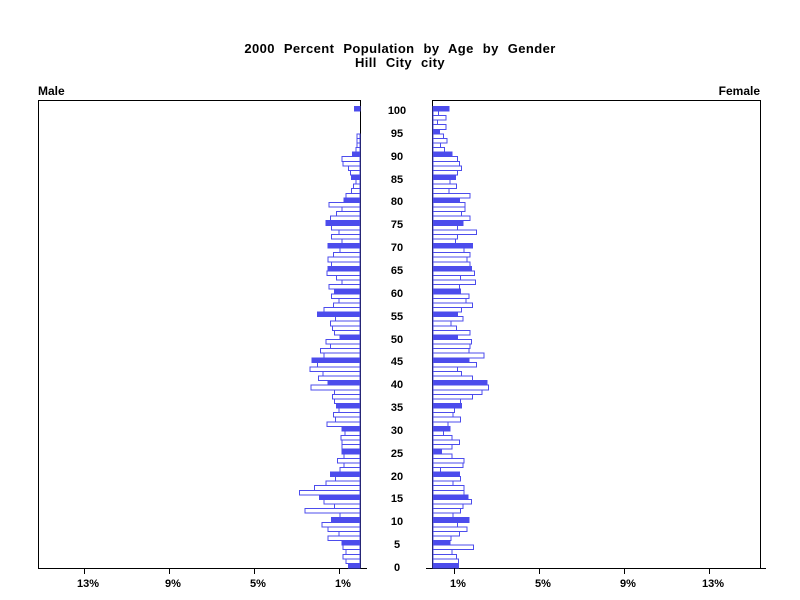 This screenshot has width=800, height=600. I want to click on male-panel-top-border, so click(199, 100).